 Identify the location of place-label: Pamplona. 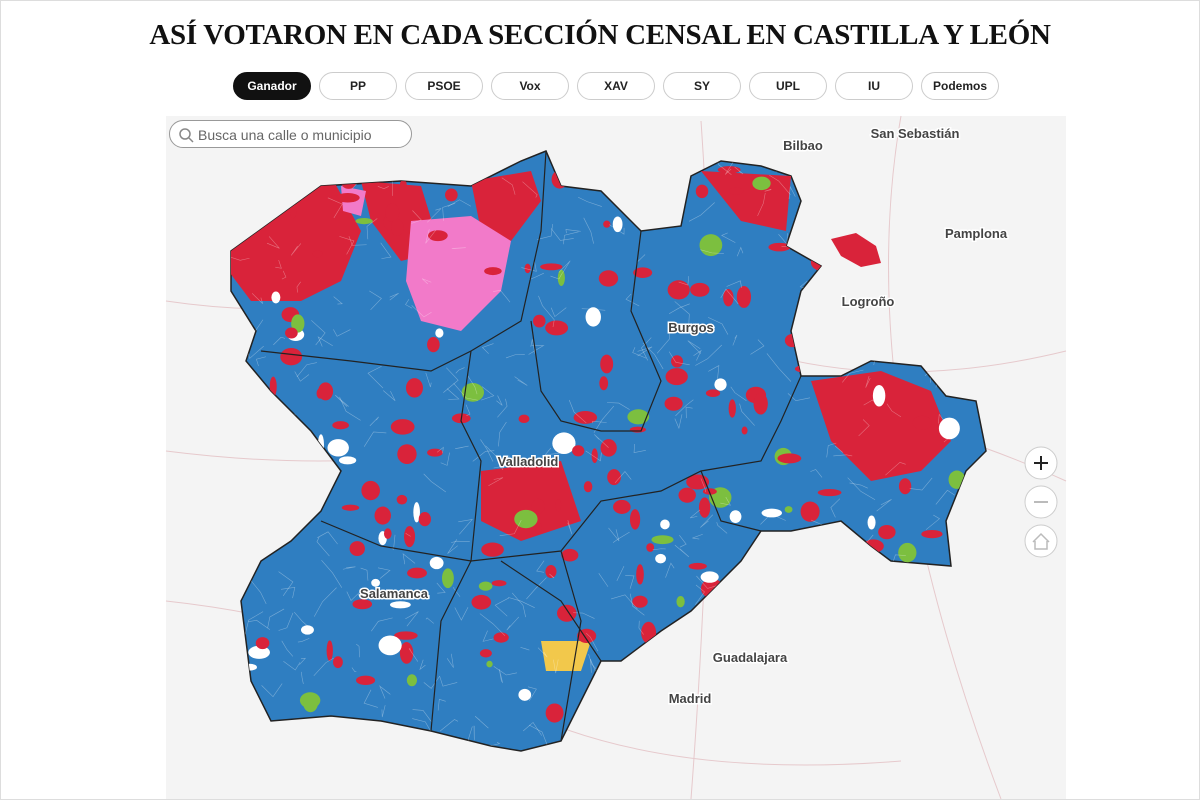
(976, 233).